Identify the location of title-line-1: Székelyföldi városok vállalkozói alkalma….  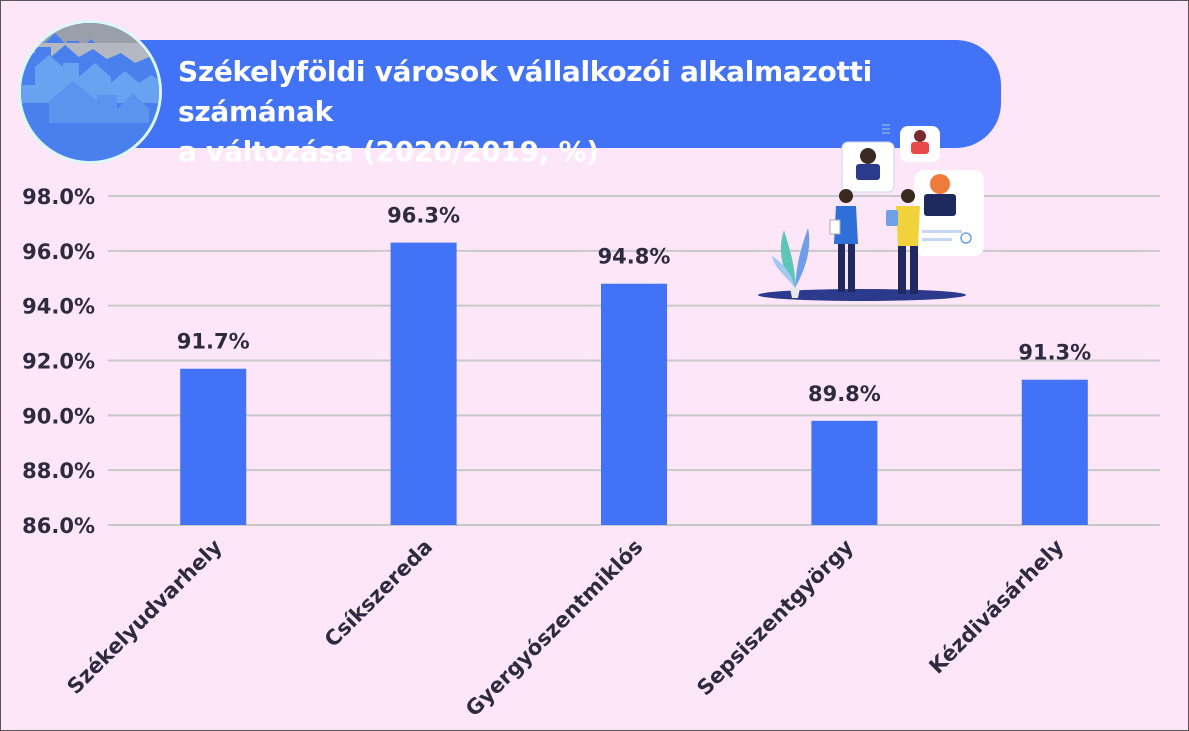
(525, 91).